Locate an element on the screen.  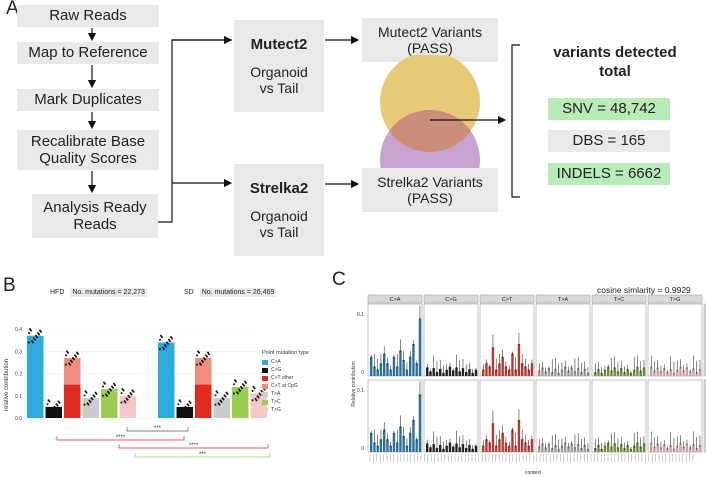
y-tick-label: 0.1 is located at coordinates (360, 391).